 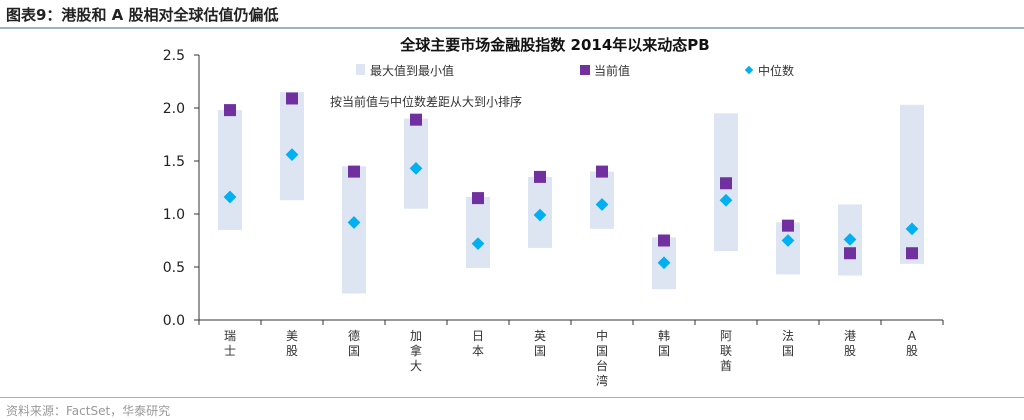 What do you see at coordinates (554, 45) in the screenshot?
I see `chart-title: 全球主要市场金融股指数 2014年以来动态PB` at bounding box center [554, 45].